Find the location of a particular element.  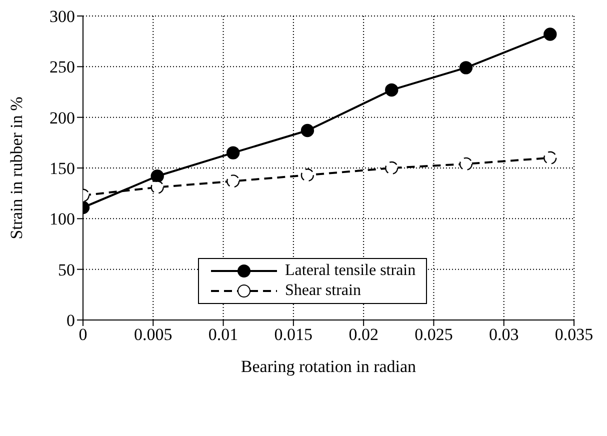

y-tick-label: 50 is located at coordinates (66, 270).